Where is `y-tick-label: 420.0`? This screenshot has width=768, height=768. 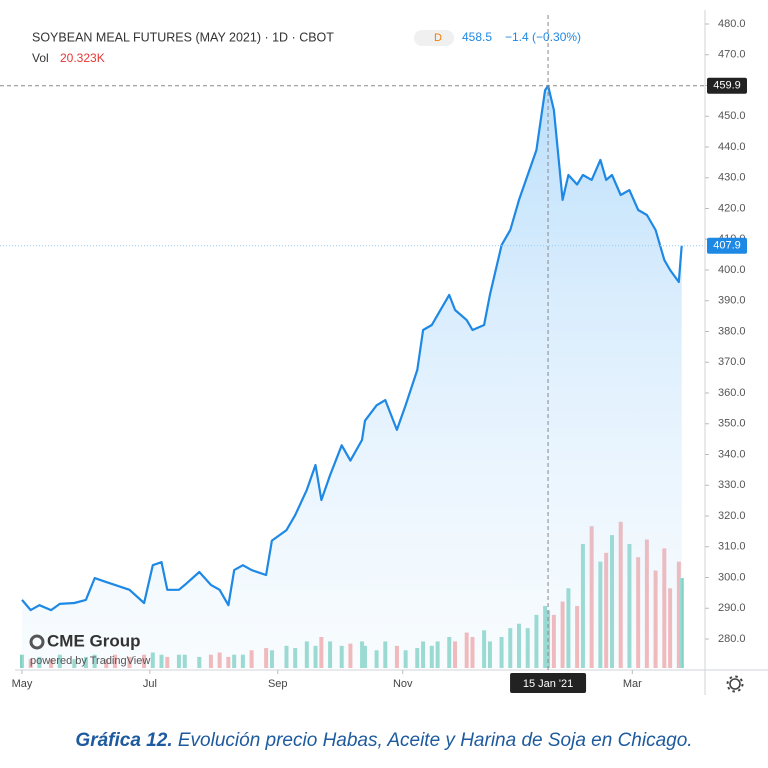
y-tick-label: 420.0 is located at coordinates (732, 208).